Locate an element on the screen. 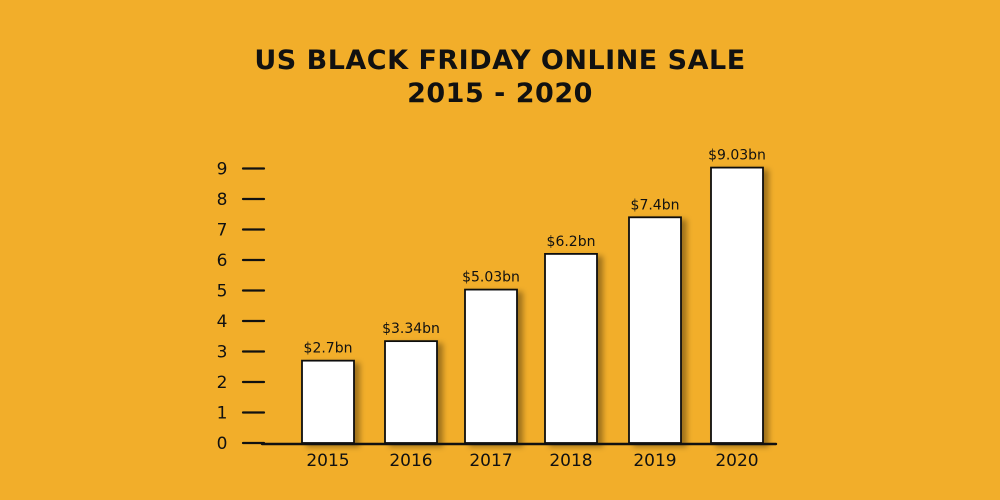 This screenshot has width=1000, height=500. data-label-2015: $2.7bn is located at coordinates (328, 349).